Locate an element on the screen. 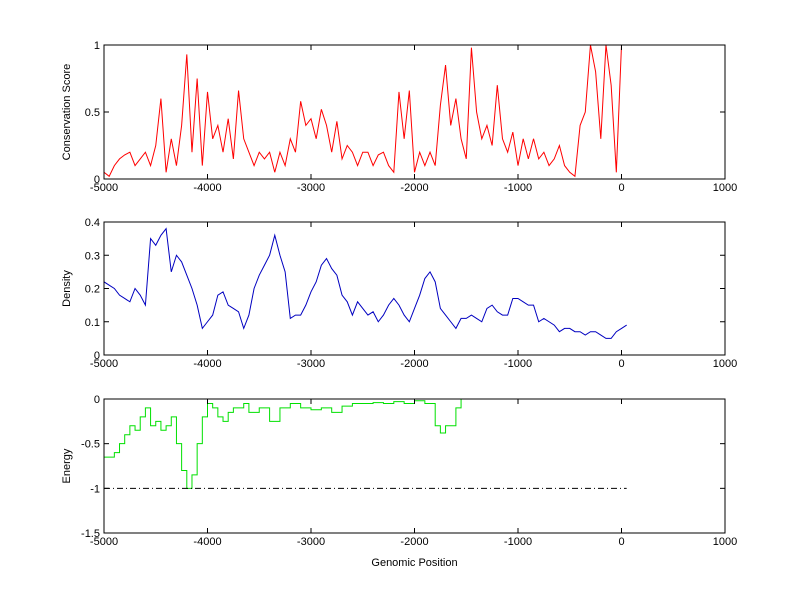  y-tick-label: 0.1 is located at coordinates (92, 323).